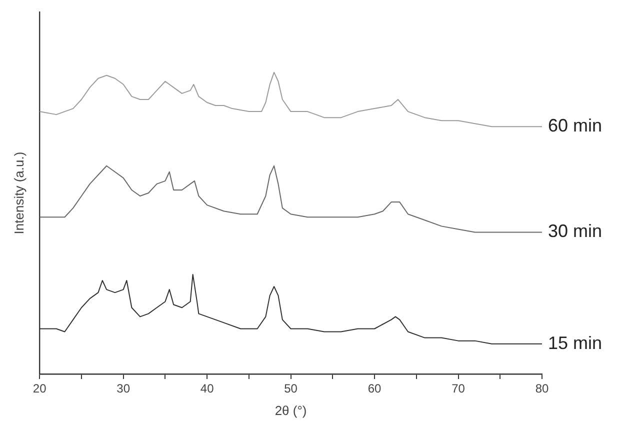 The width and height of the screenshot is (628, 431). What do you see at coordinates (207, 389) in the screenshot?
I see `x-tick-label: 40` at bounding box center [207, 389].